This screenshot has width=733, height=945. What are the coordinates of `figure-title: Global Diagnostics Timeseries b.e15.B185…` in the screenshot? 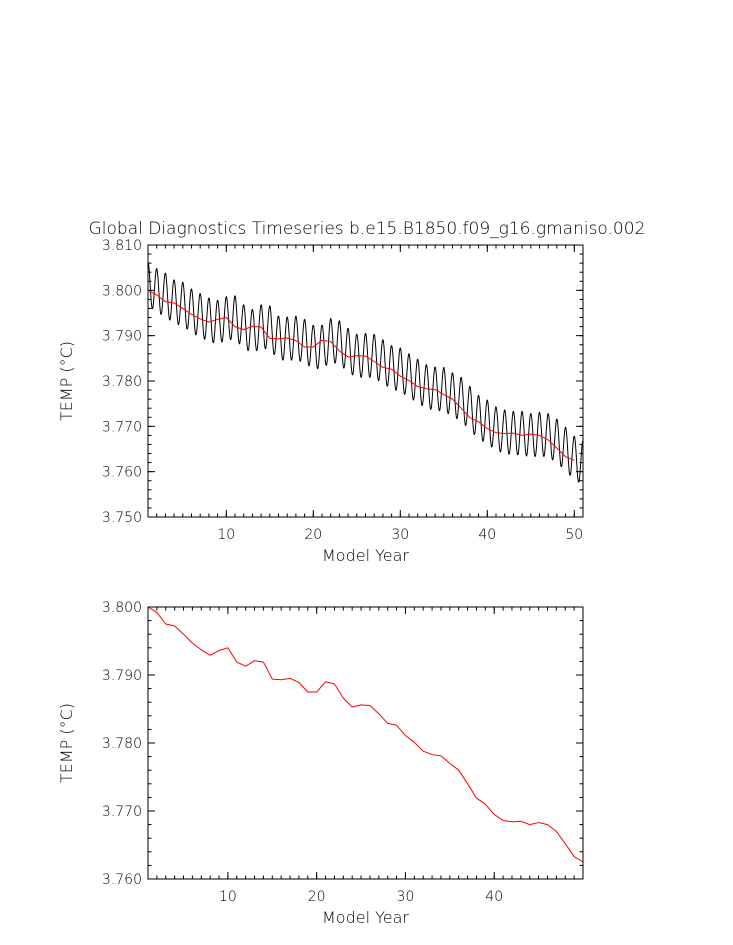 It's located at (367, 229).